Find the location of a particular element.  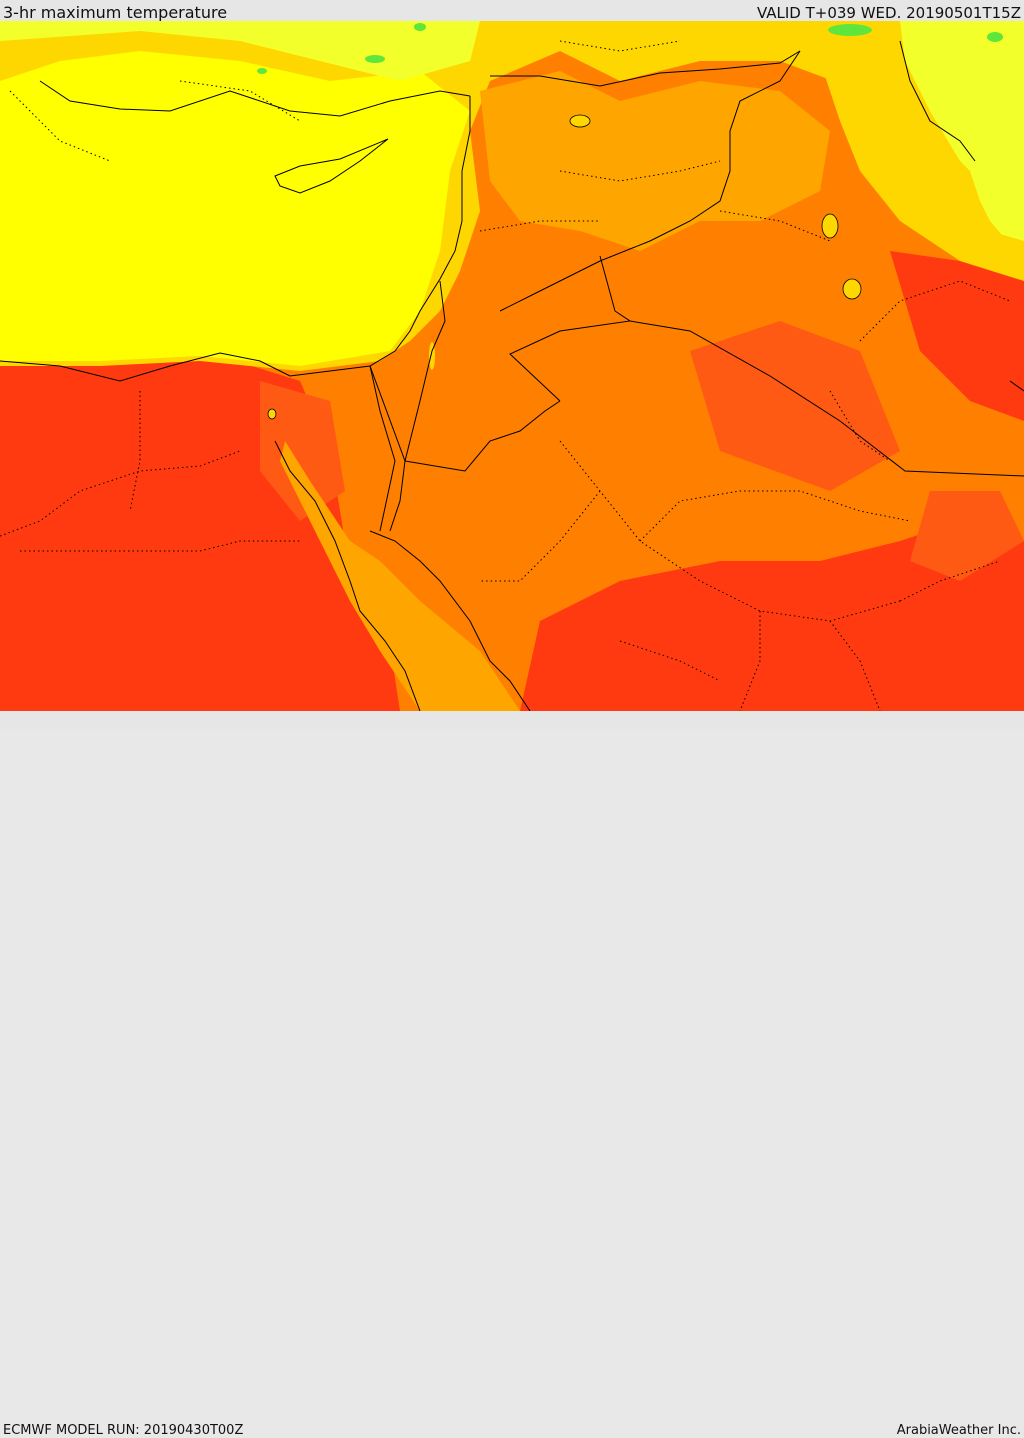

zone-light-yellow-north is located at coordinates (240, 51).